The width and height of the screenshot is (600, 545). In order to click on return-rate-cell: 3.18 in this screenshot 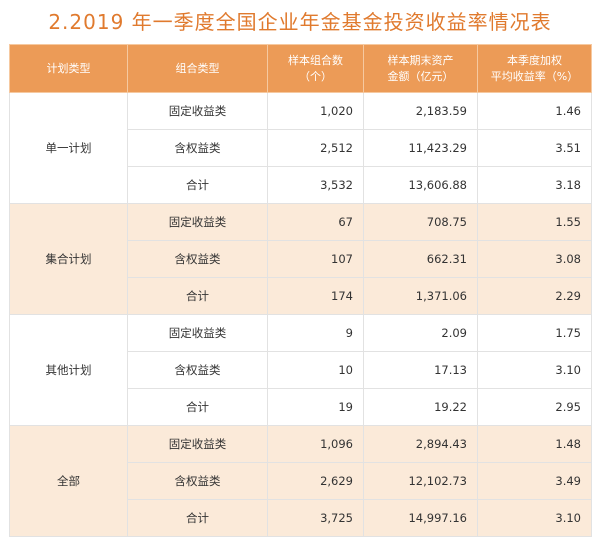, I will do `click(534, 185)`.